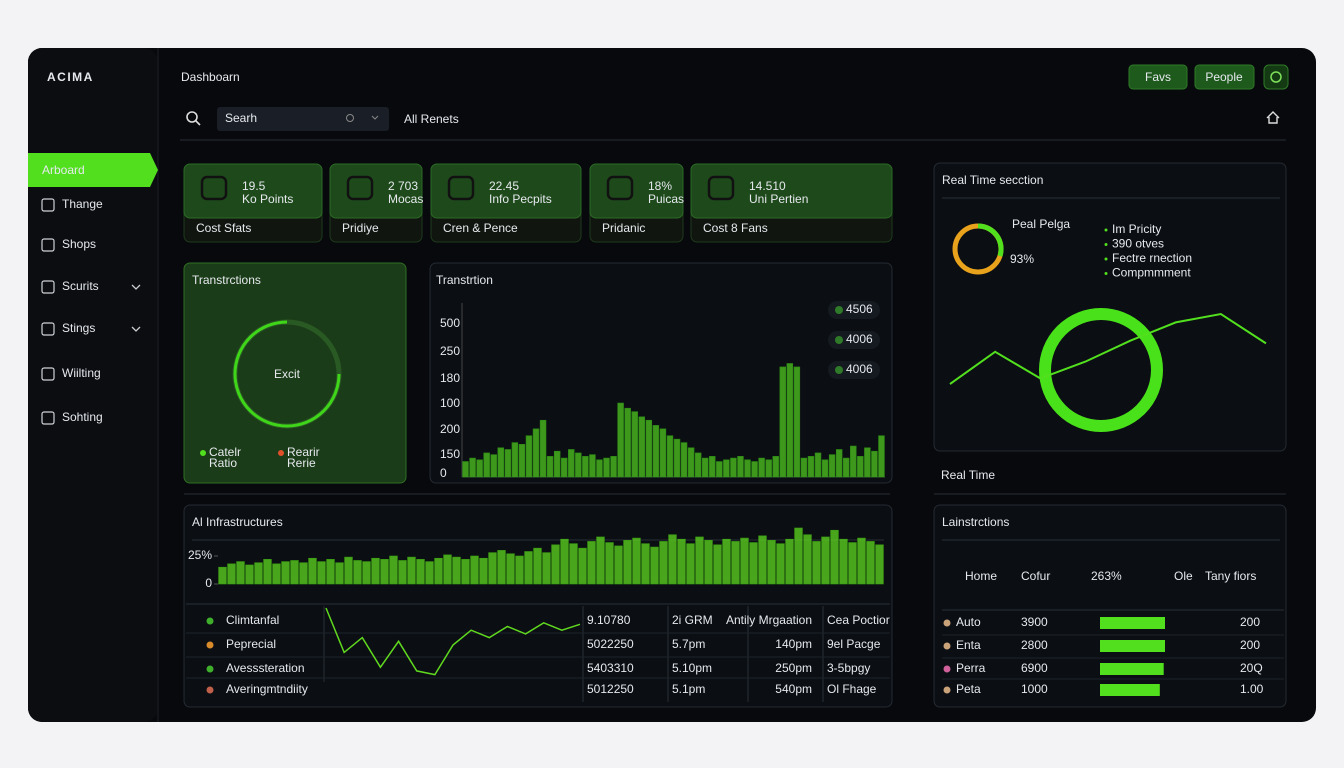 This screenshot has width=1344, height=768. Describe the element at coordinates (610, 644) in the screenshot. I see `cell: 5022250` at that location.